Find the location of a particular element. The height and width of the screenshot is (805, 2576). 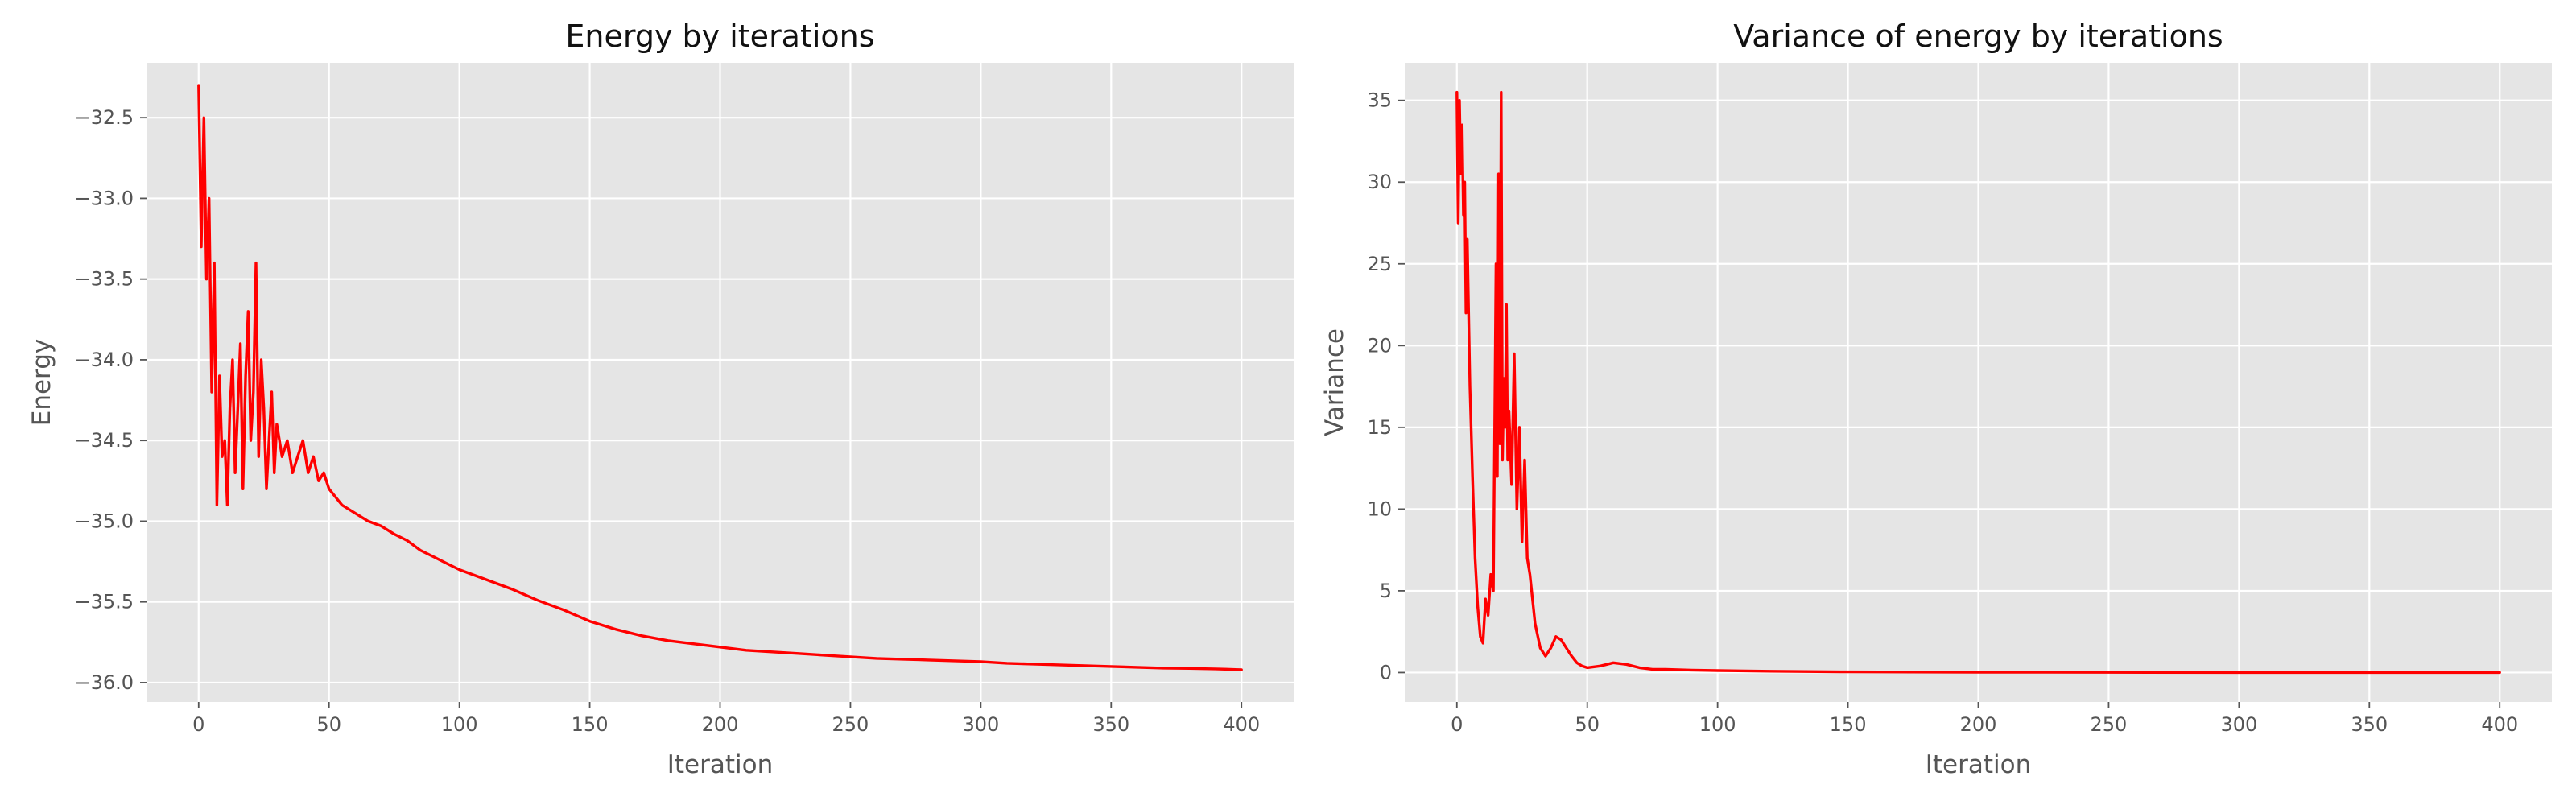

energy-x-tick-label: 0 is located at coordinates (198, 724).